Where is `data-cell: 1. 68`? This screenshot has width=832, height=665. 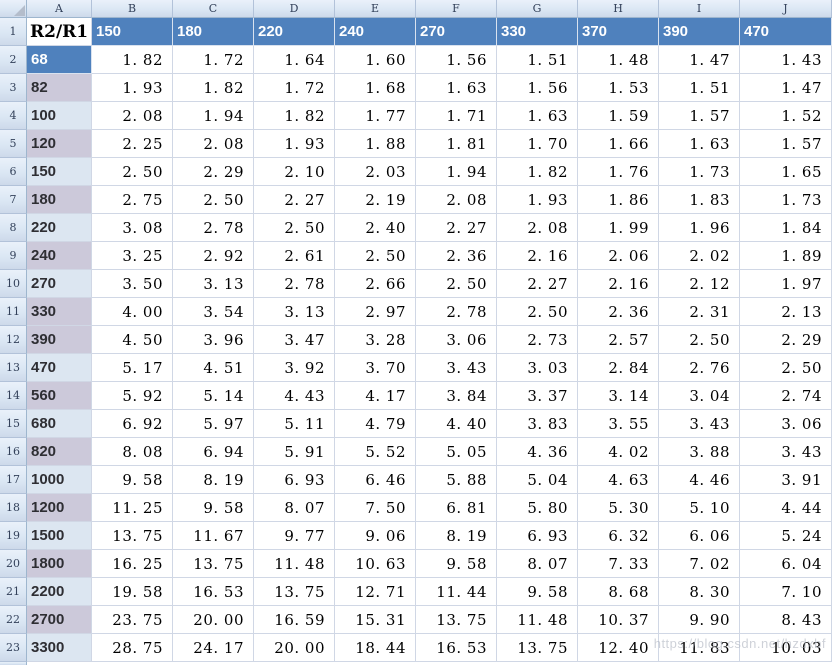 data-cell: 1. 68 is located at coordinates (375, 88).